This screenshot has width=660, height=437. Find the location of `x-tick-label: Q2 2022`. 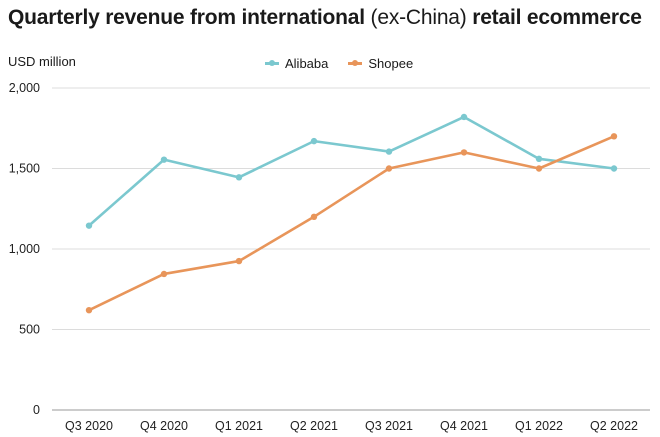

x-tick-label: Q2 2022 is located at coordinates (614, 426).